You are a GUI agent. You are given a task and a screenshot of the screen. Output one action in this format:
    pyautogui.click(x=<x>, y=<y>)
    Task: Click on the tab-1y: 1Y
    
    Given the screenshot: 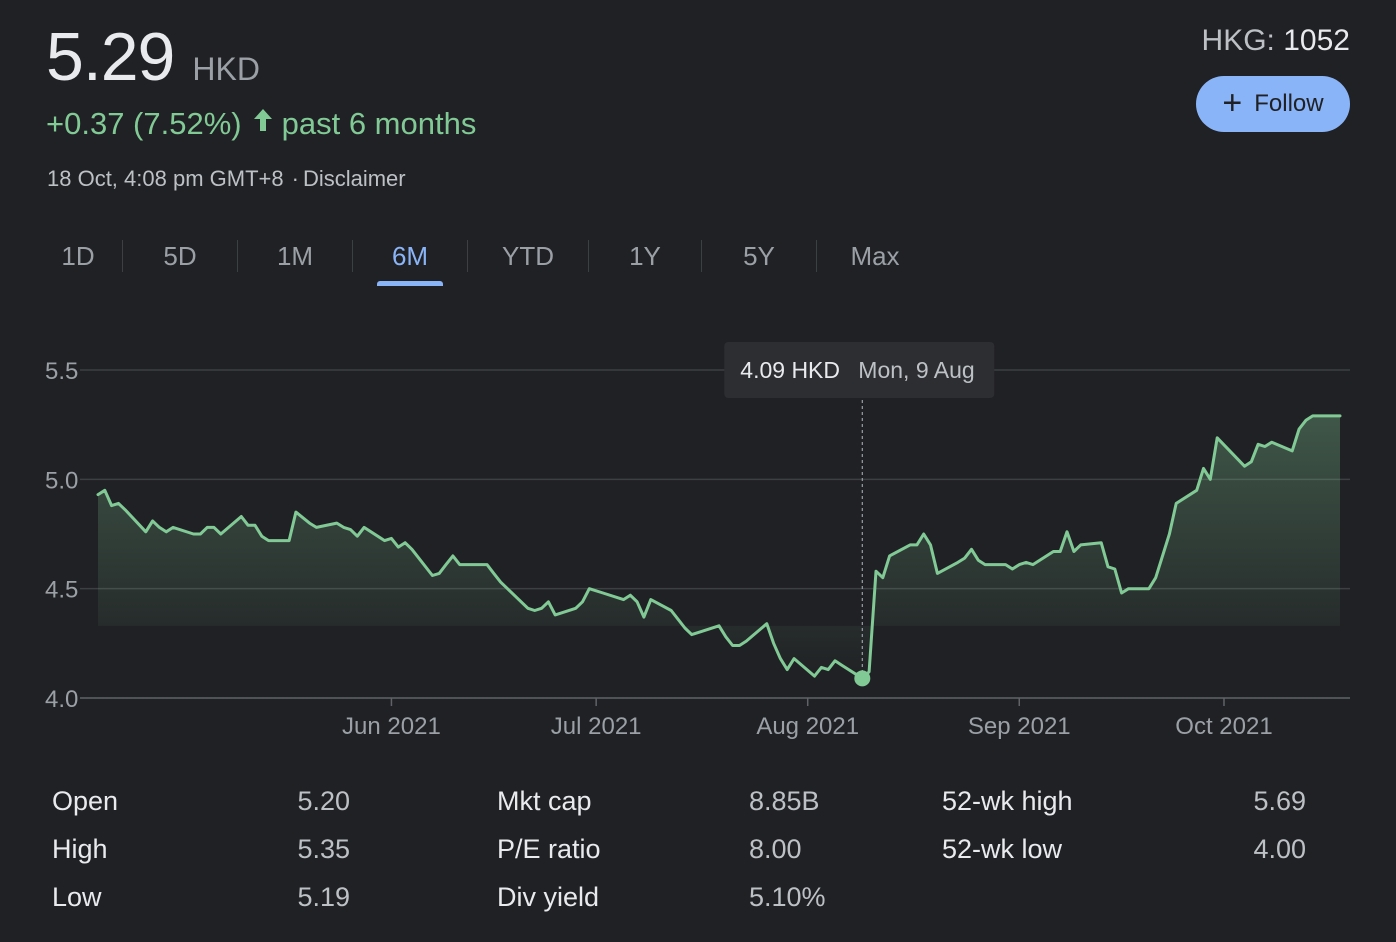 What is the action you would take?
    pyautogui.click(x=645, y=255)
    